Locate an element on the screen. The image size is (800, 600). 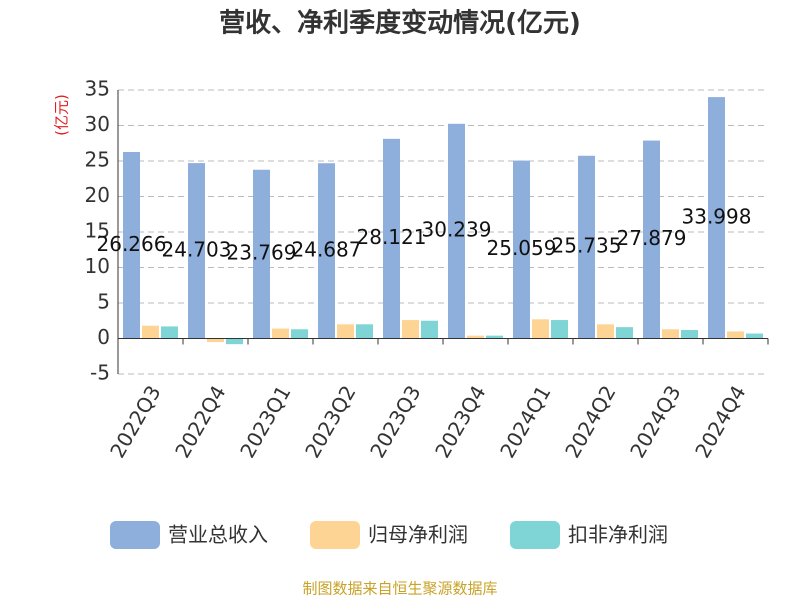
data-label: 33.998 is located at coordinates (717, 216).